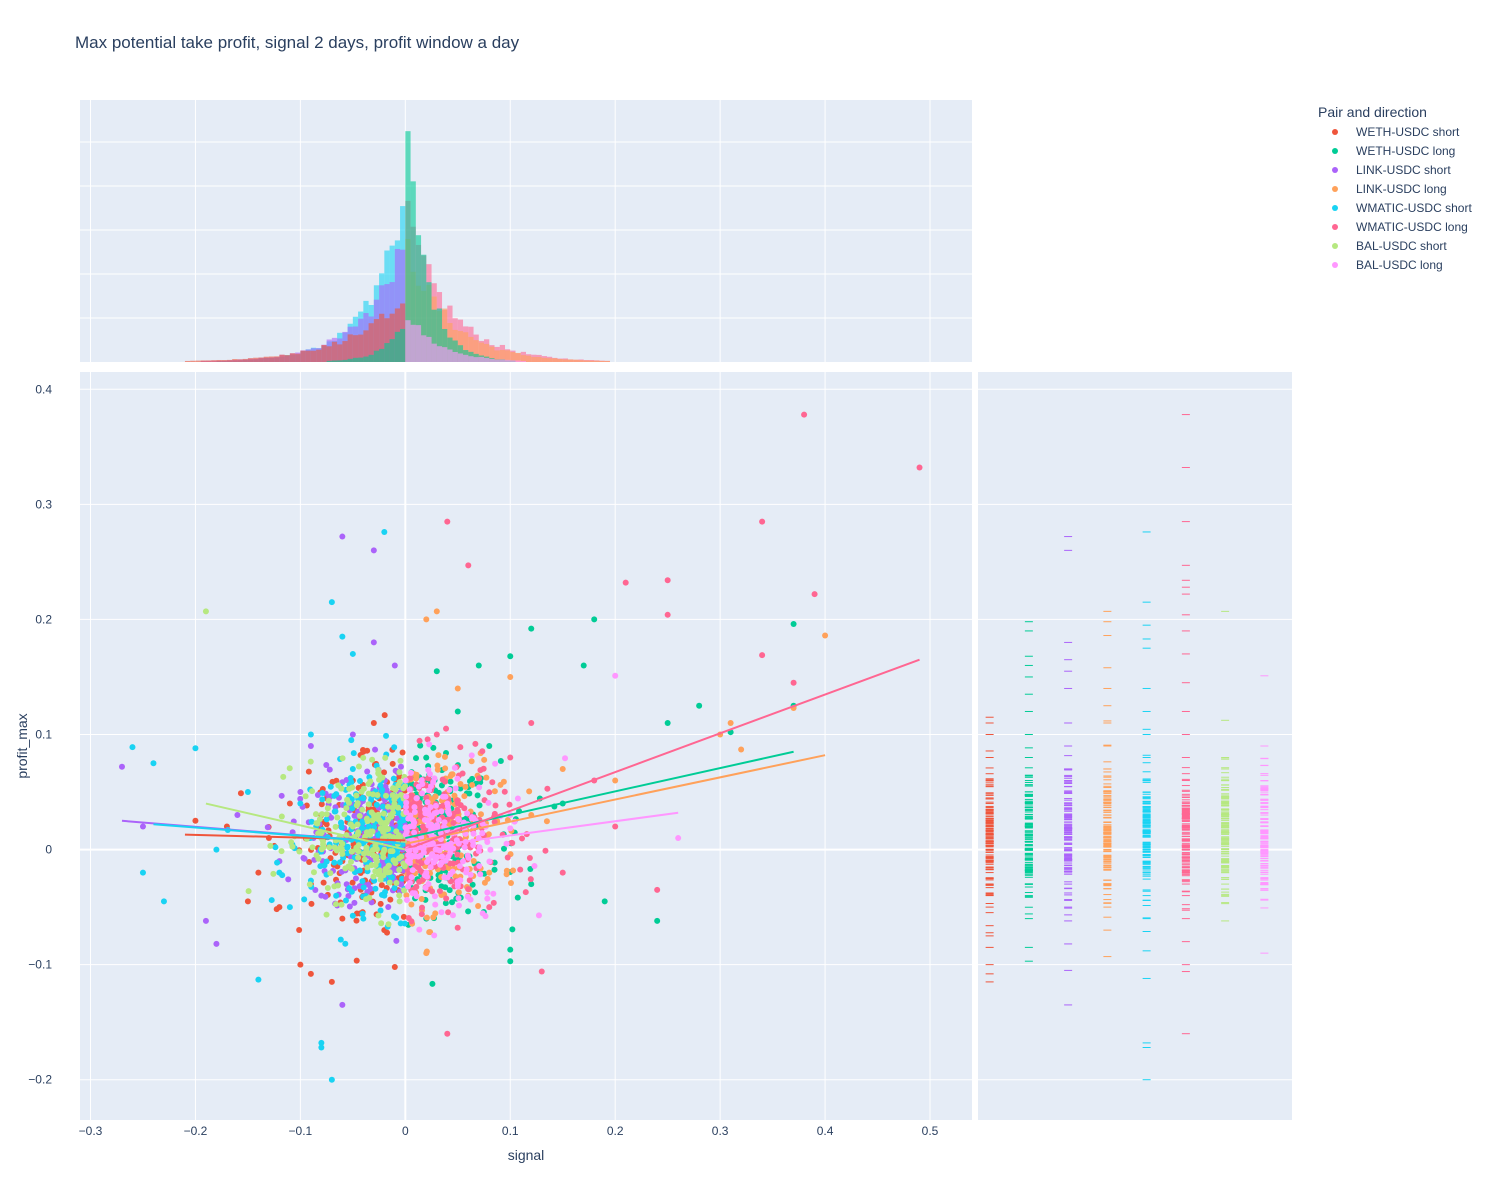  What do you see at coordinates (1395, 150) in the screenshot?
I see `legend-item: WETH-USDC long` at bounding box center [1395, 150].